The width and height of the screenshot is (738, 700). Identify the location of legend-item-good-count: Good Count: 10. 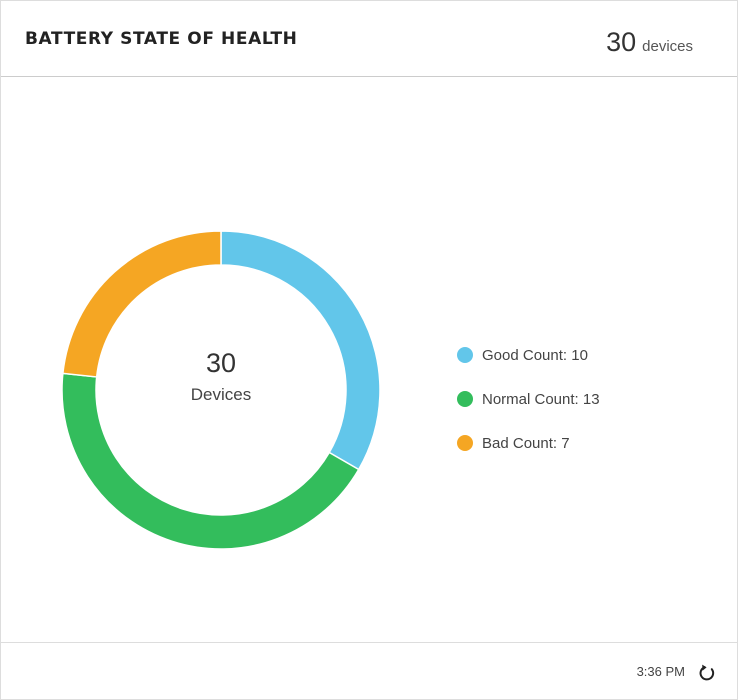
(528, 355).